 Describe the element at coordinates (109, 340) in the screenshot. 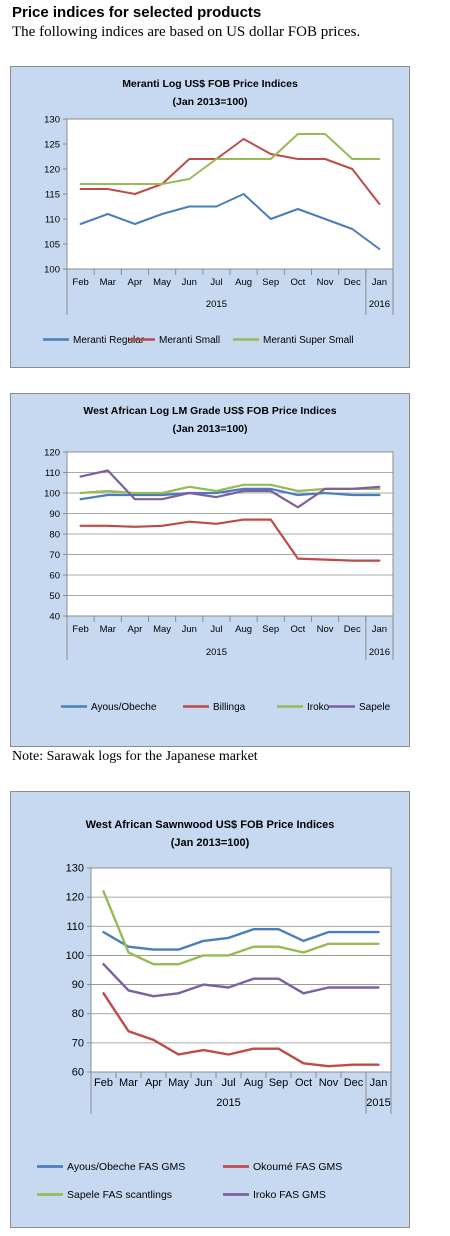

I see `legend-label: Meranti Regular` at that location.